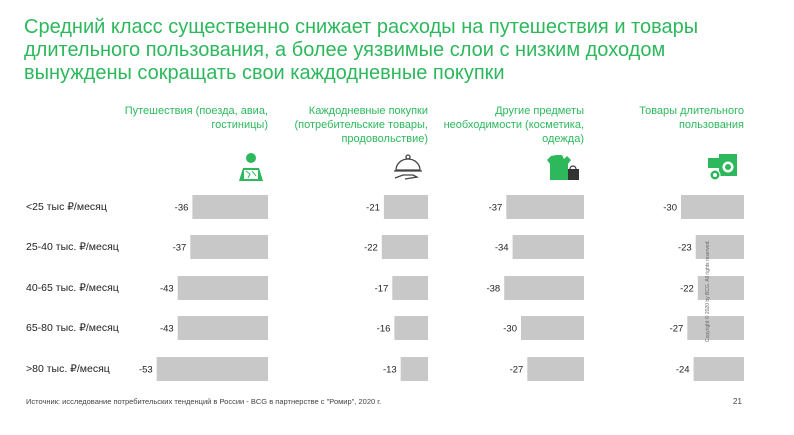 This screenshot has width=794, height=435. I want to click on bar-s0-r4, so click(212, 369).